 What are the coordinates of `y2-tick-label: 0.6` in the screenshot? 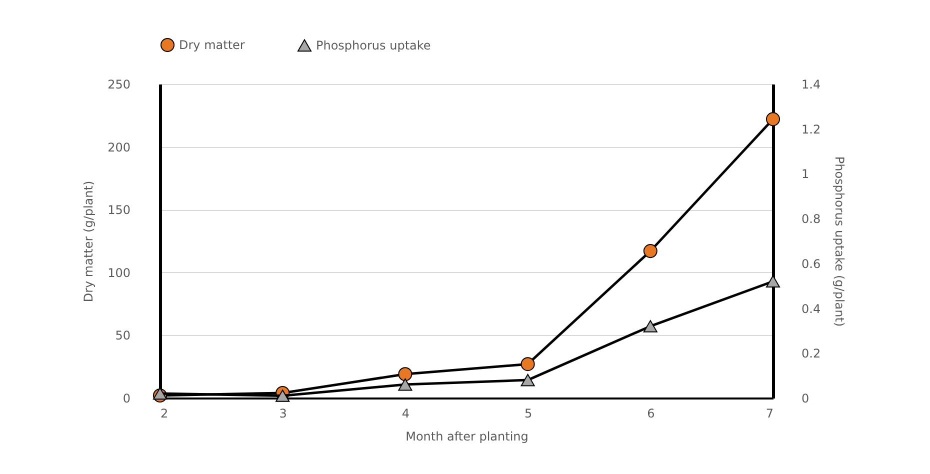 It's located at (811, 263).